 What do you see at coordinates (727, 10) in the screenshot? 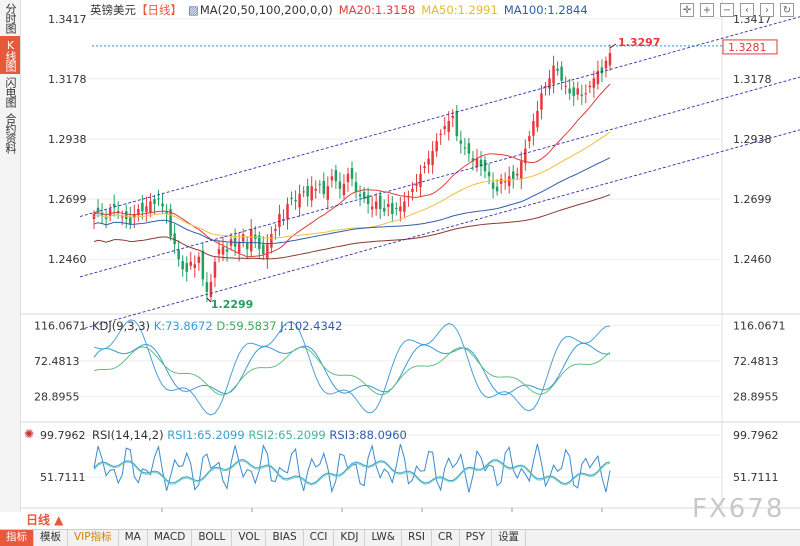
I see `zoom-out-icon: −` at bounding box center [727, 10].